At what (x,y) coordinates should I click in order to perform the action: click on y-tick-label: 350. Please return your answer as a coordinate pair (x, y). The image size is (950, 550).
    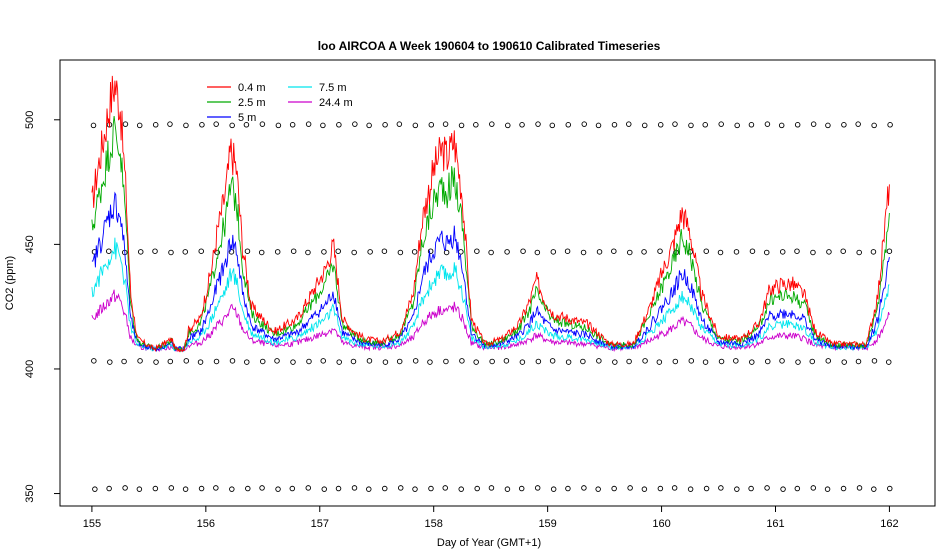
    Looking at the image, I should click on (30, 493).